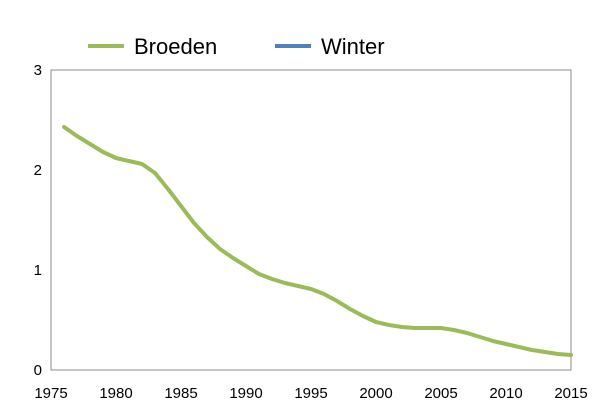  What do you see at coordinates (38, 170) in the screenshot?
I see `y-tick-label: 2` at bounding box center [38, 170].